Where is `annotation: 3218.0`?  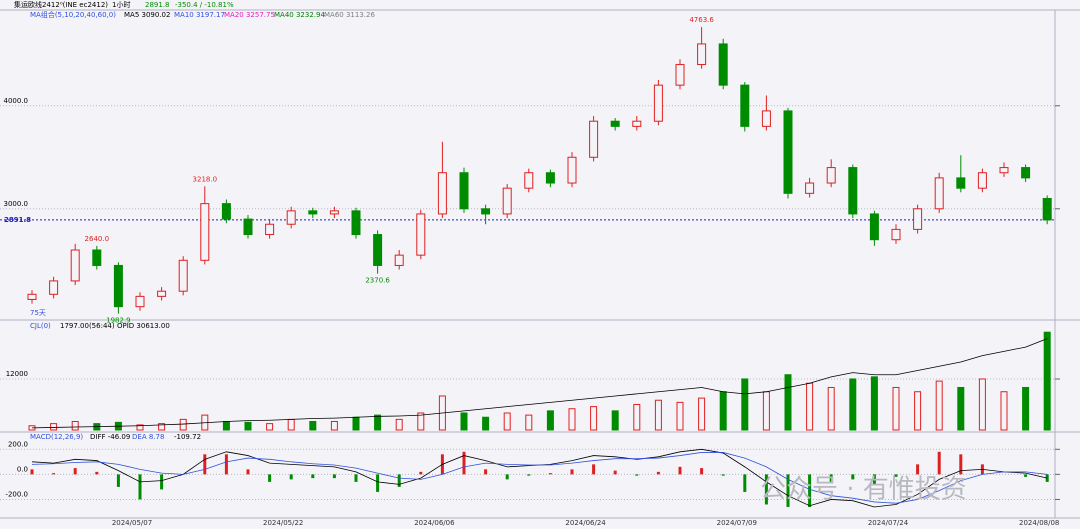 annotation: 3218.0 is located at coordinates (205, 179).